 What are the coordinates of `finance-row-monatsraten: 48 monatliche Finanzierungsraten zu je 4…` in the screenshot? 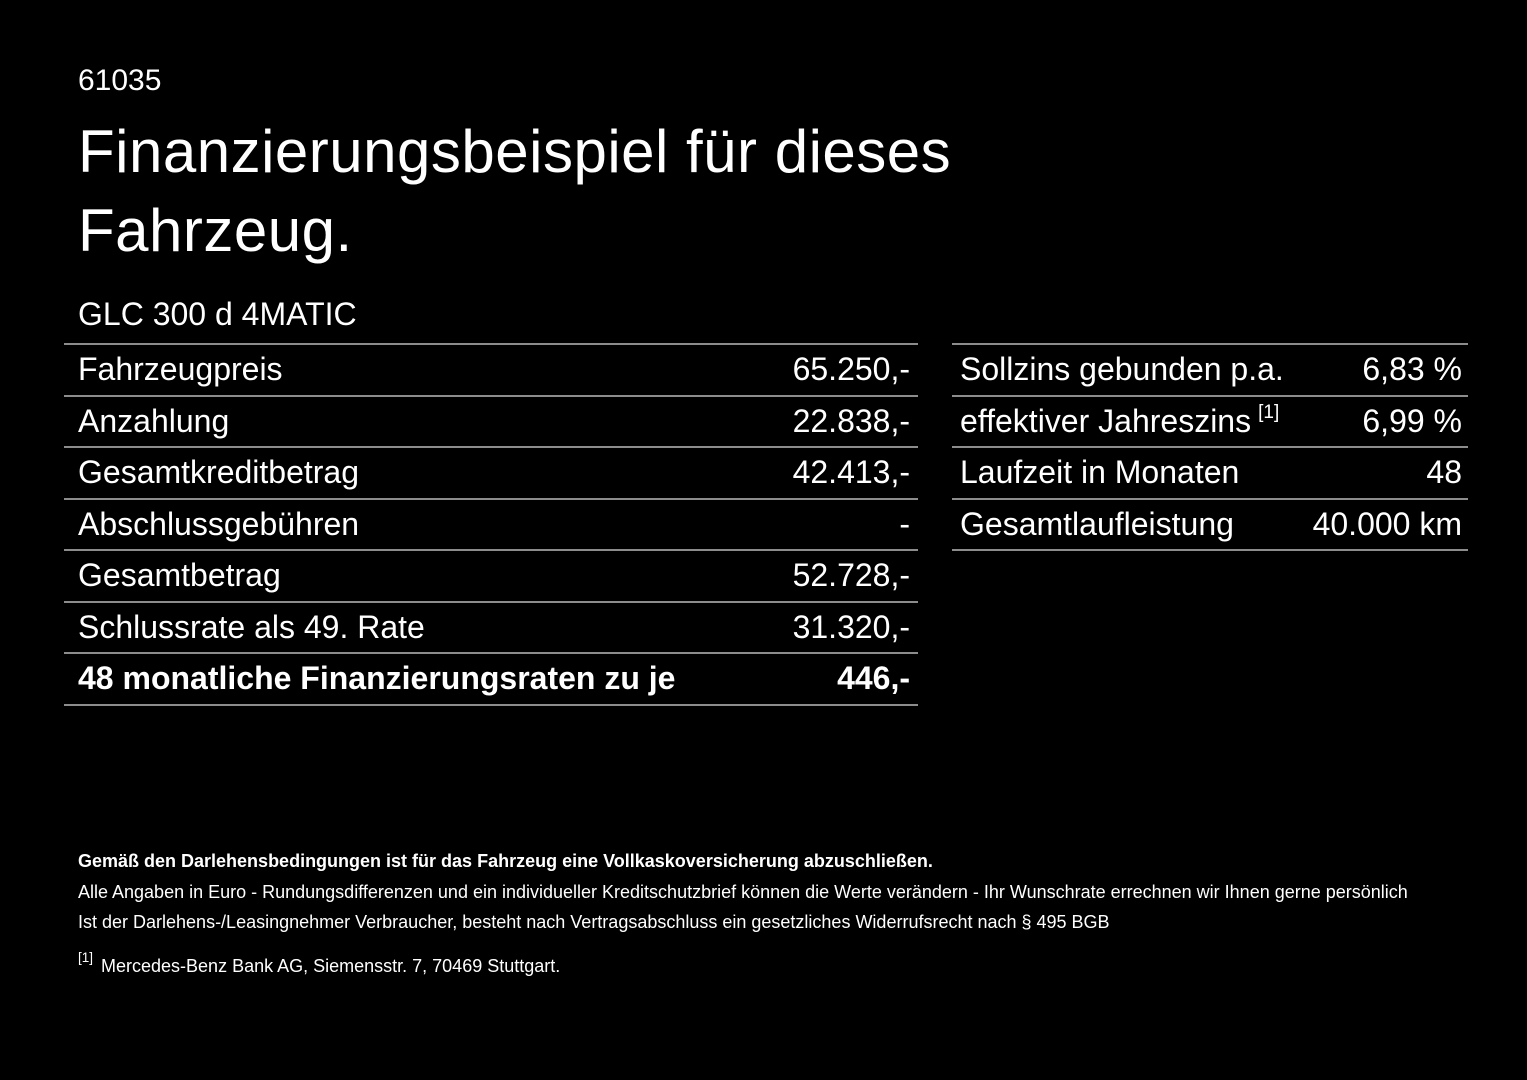 It's located at (491, 680).